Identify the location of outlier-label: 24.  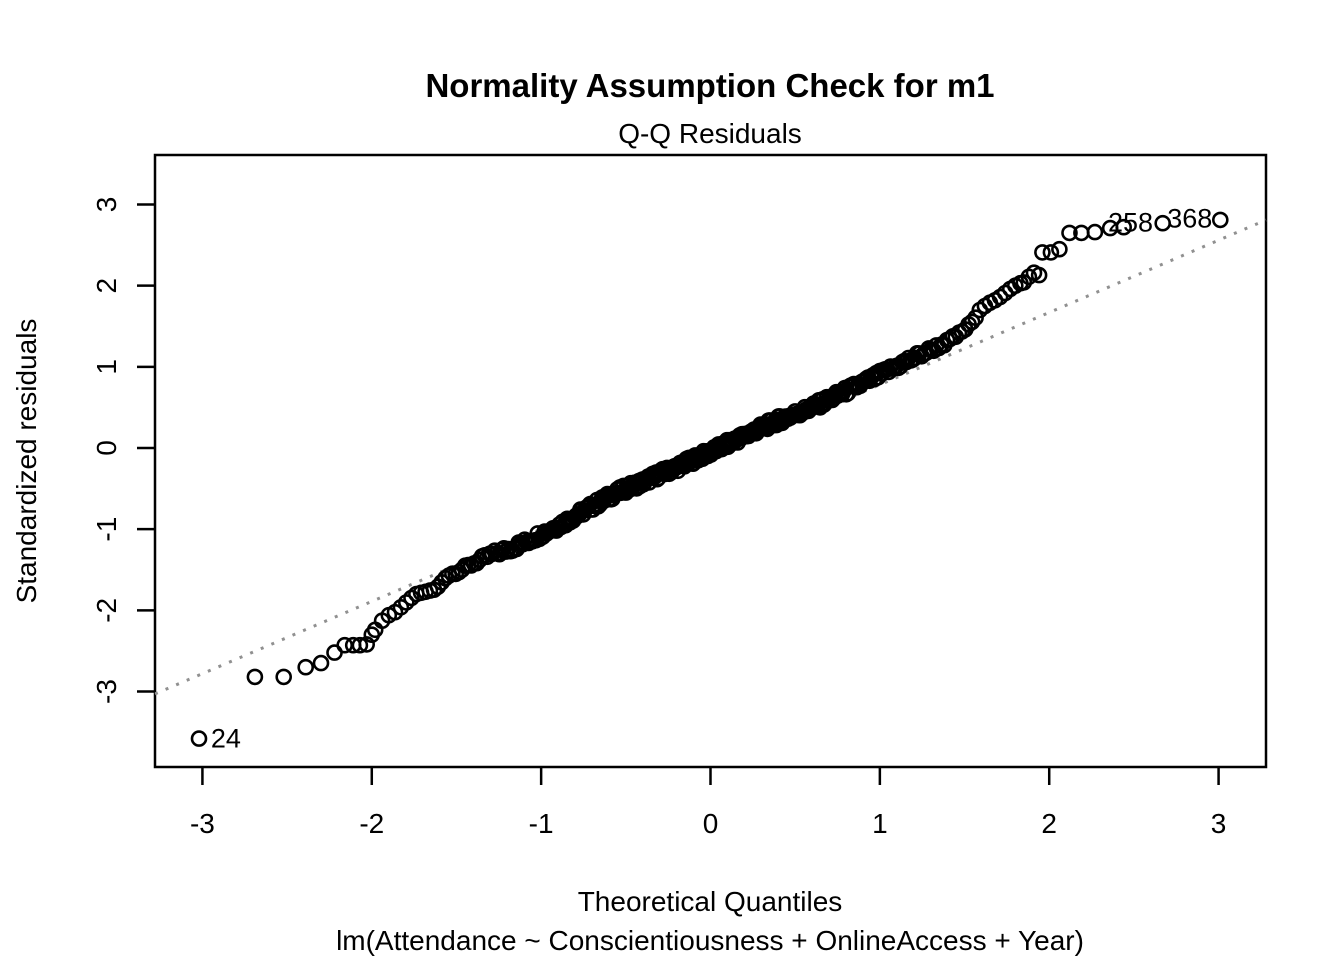
(226, 739).